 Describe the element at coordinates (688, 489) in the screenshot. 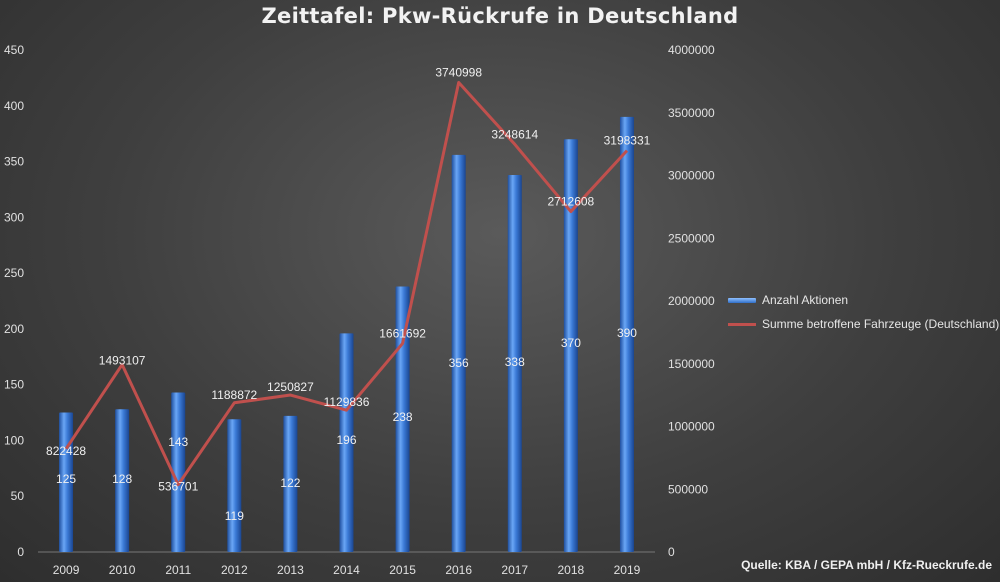

I see `y-right-tick-label: 500000` at that location.